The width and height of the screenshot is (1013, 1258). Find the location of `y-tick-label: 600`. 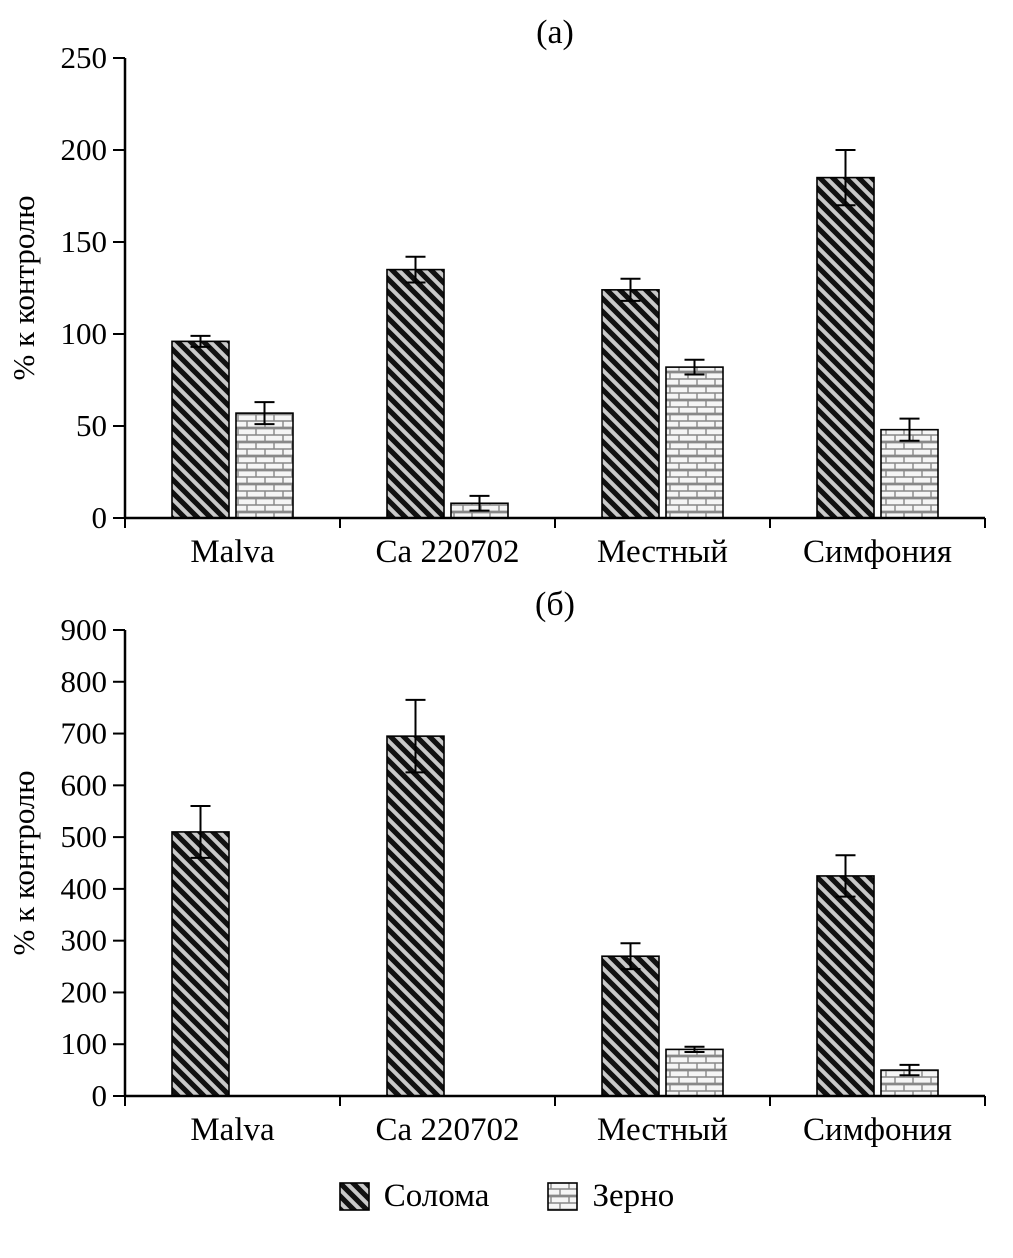

y-tick-label: 600 is located at coordinates (84, 784).